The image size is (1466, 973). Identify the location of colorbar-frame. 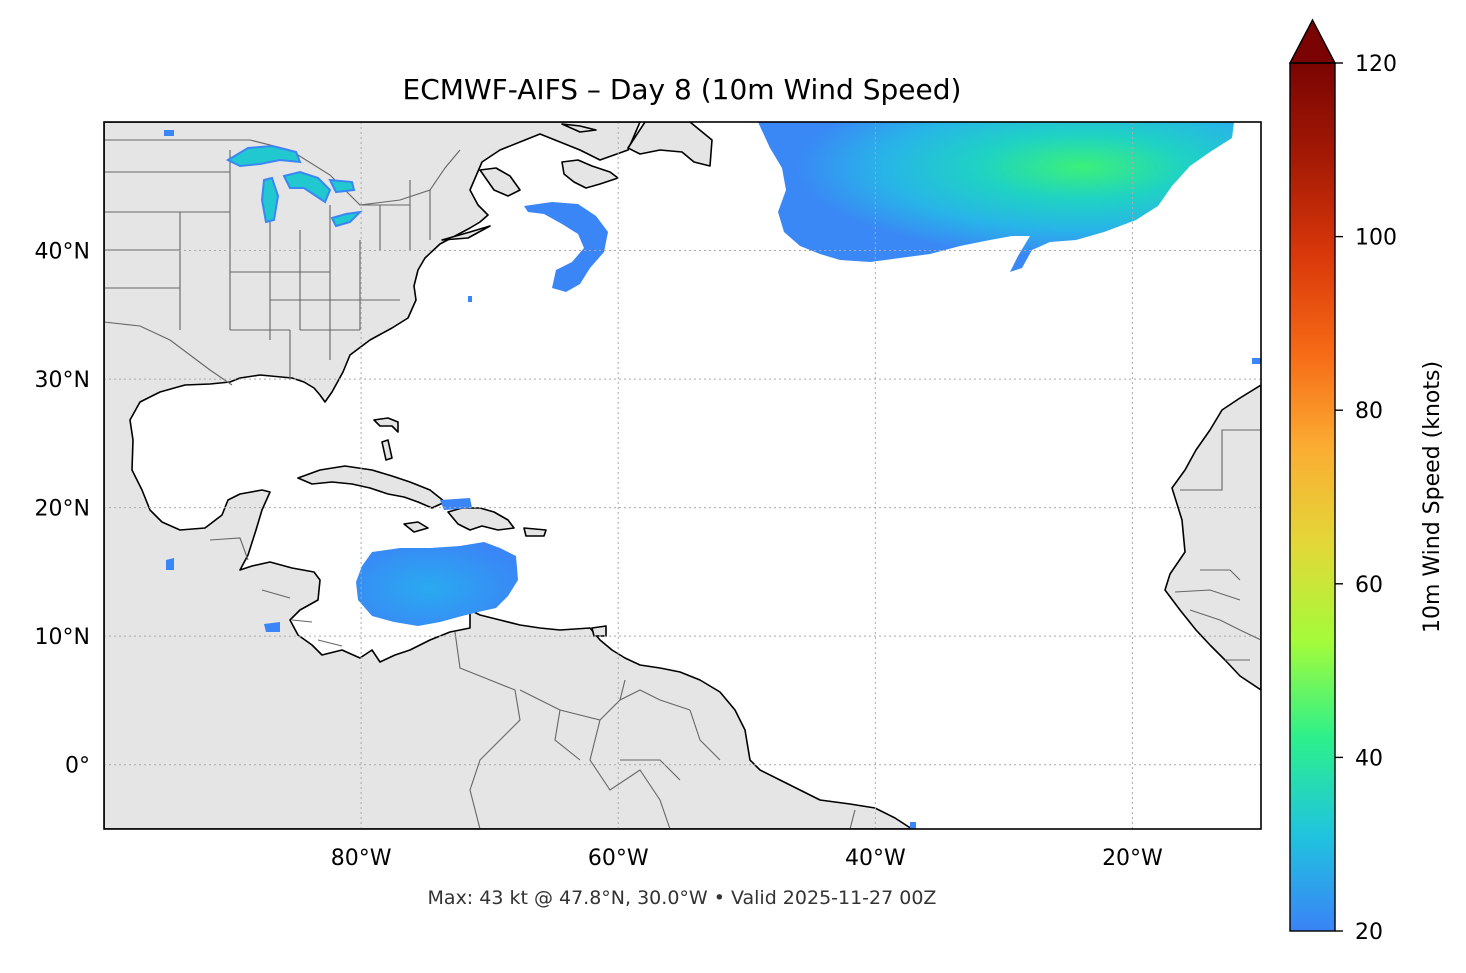
(1312, 497).